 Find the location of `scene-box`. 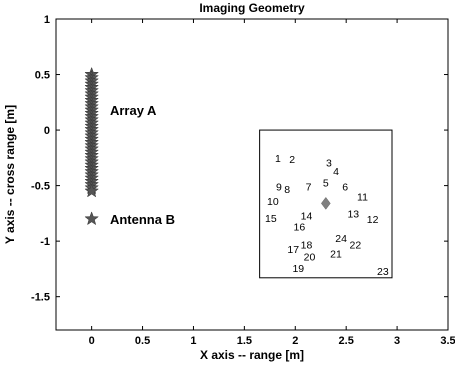

scene-box is located at coordinates (326, 204).